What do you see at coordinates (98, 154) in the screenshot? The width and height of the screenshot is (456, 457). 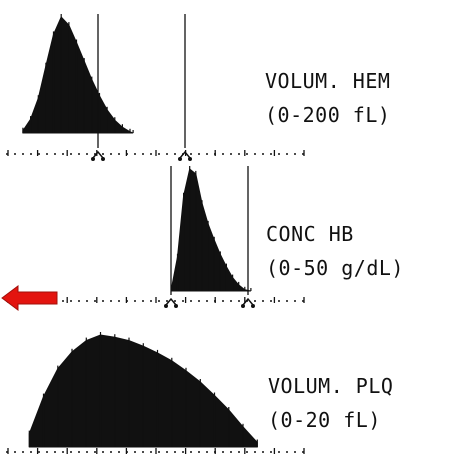 I see `red-cell-volume-histogram-discriminator-marker` at bounding box center [98, 154].